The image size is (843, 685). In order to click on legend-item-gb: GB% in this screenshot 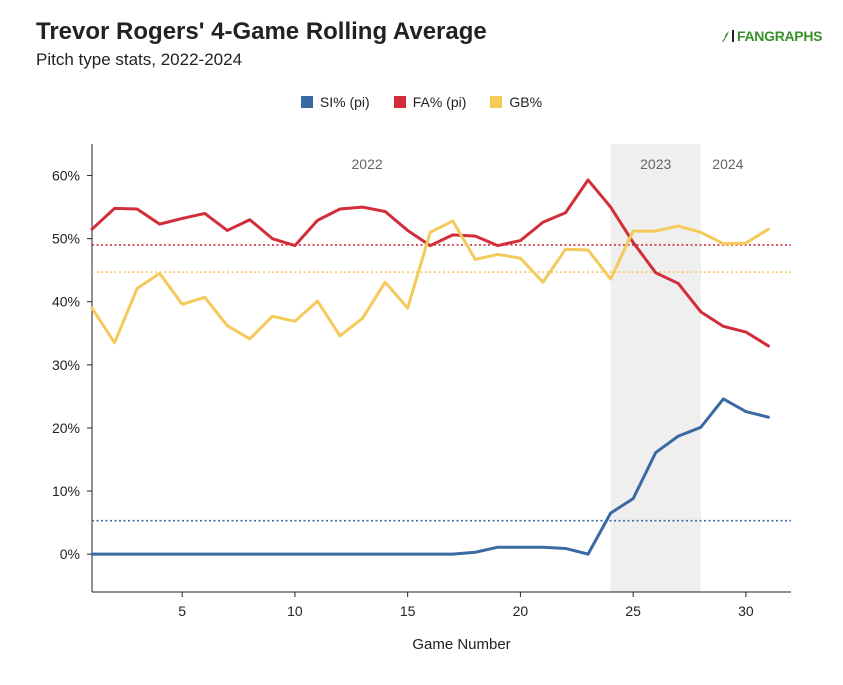, I will do `click(516, 102)`.